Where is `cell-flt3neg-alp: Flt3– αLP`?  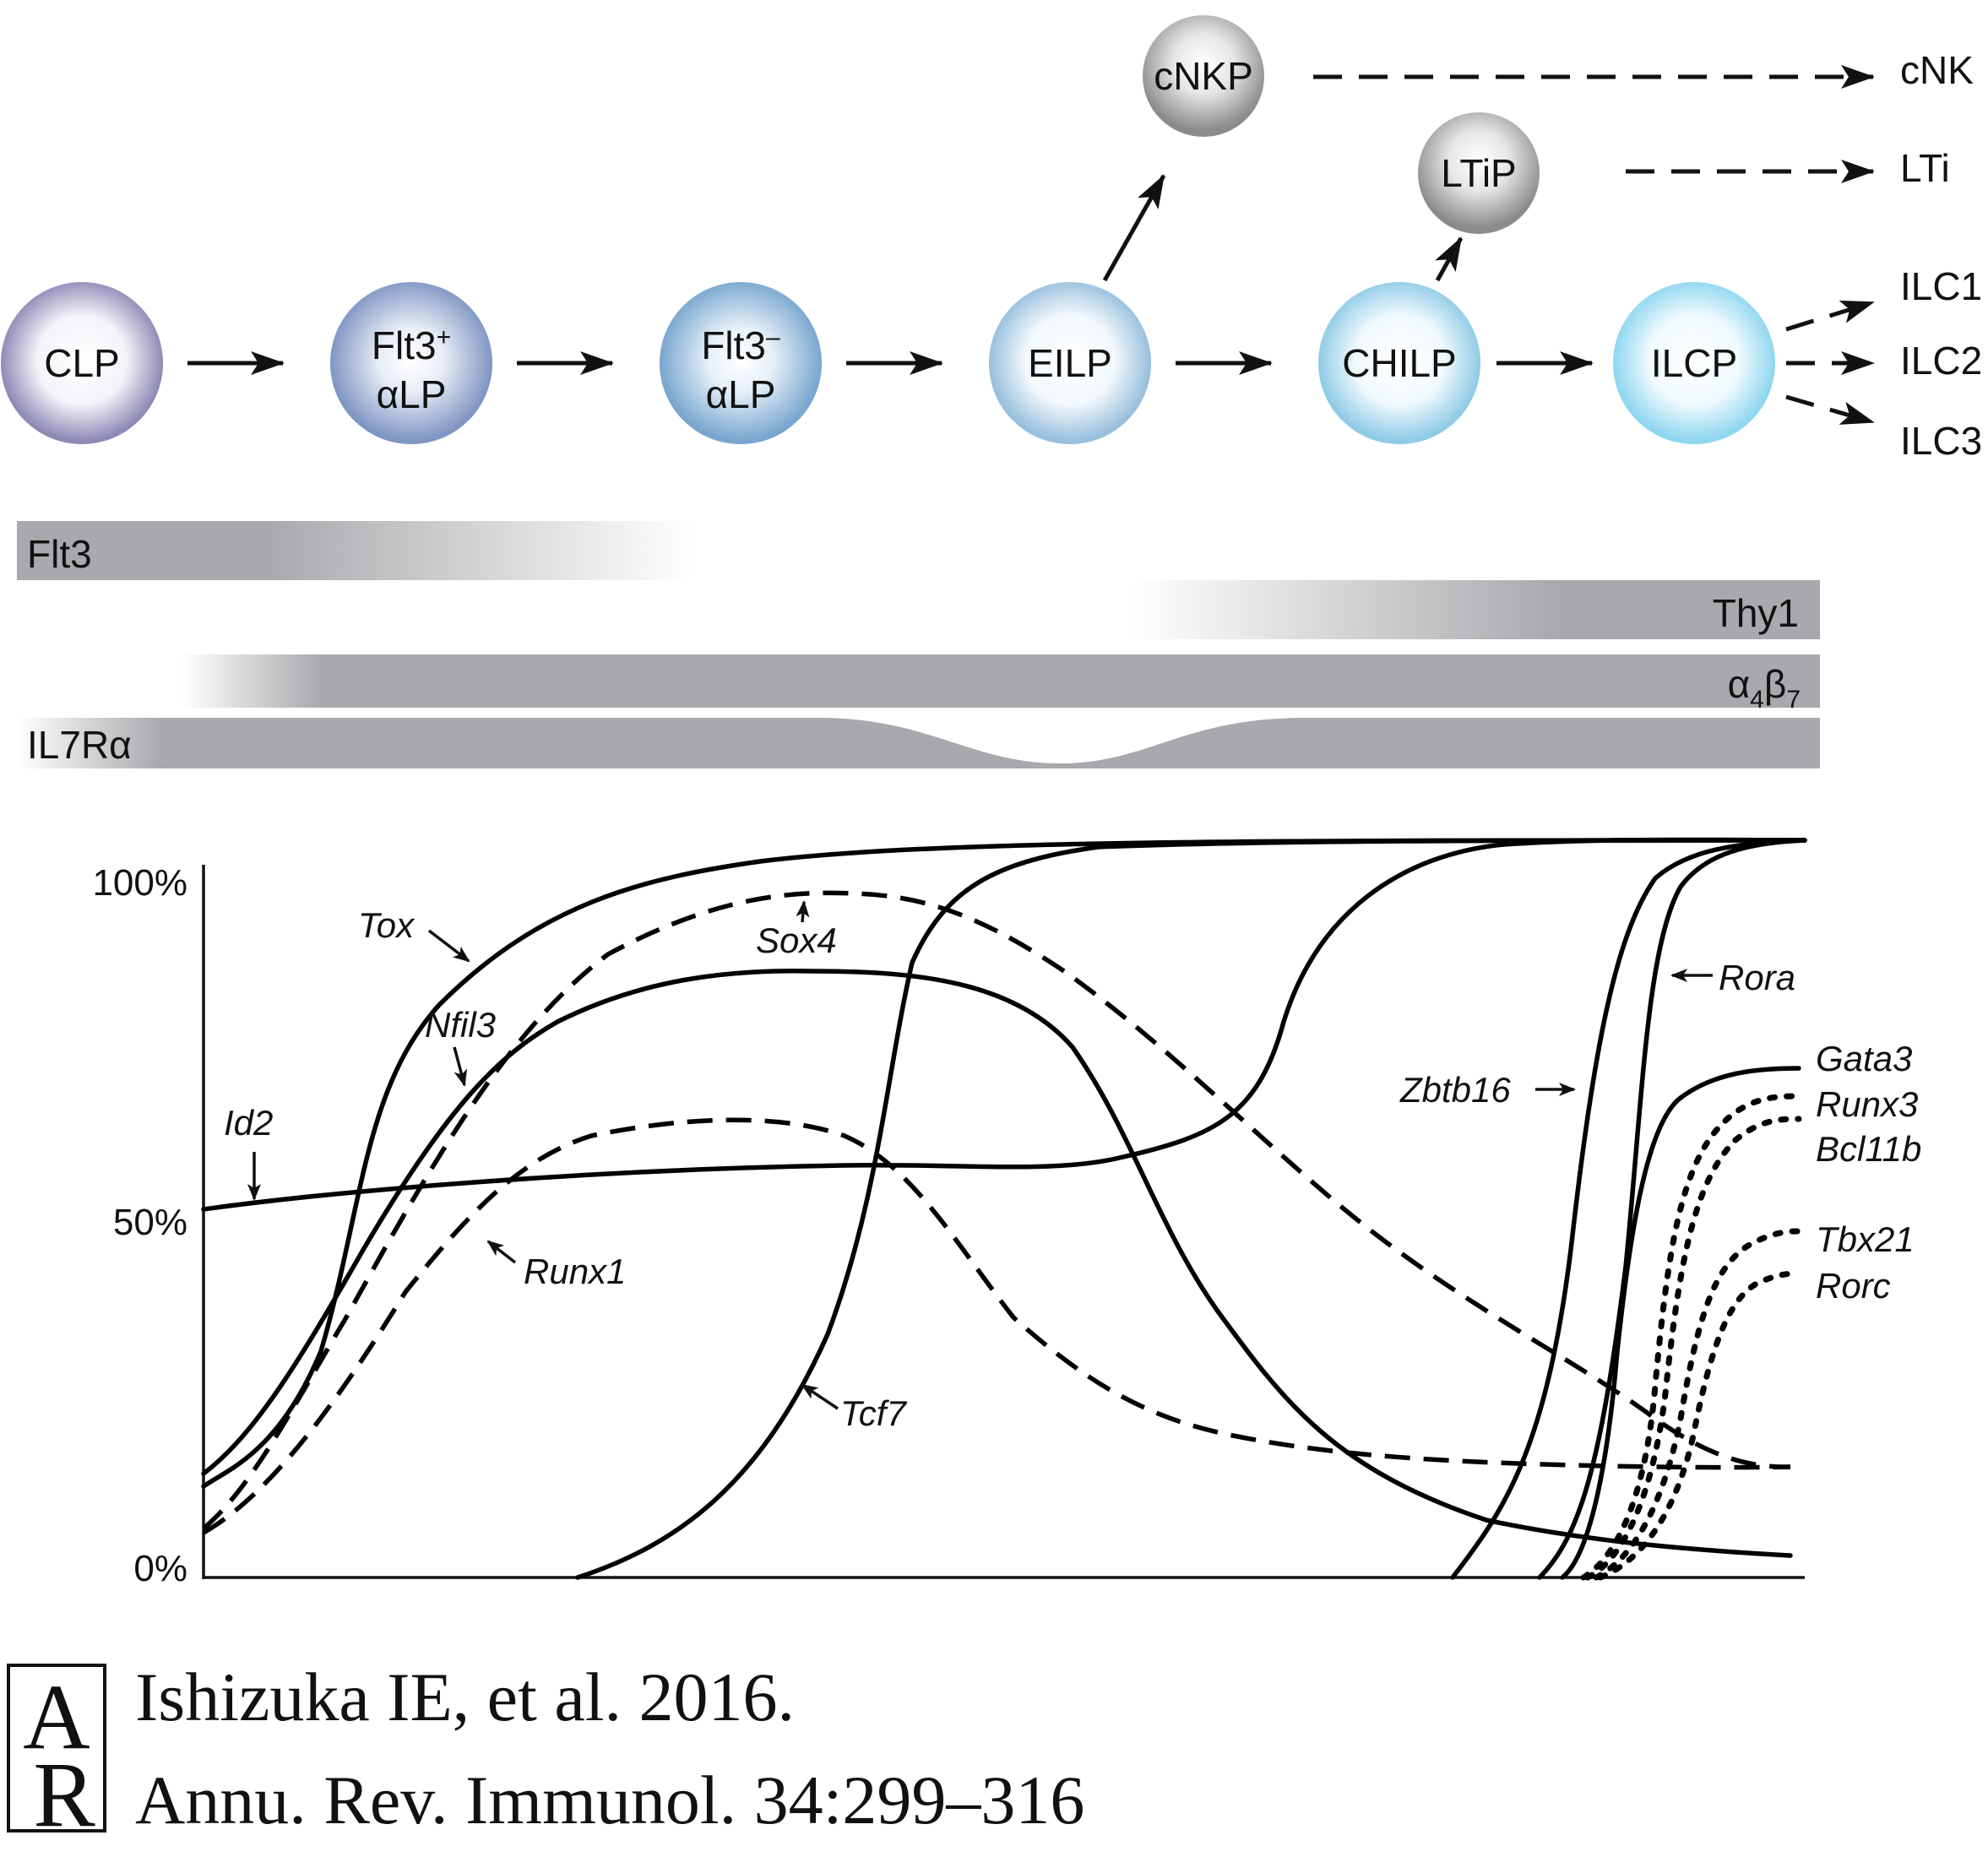
cell-flt3neg-alp: Flt3– αLP is located at coordinates (741, 363).